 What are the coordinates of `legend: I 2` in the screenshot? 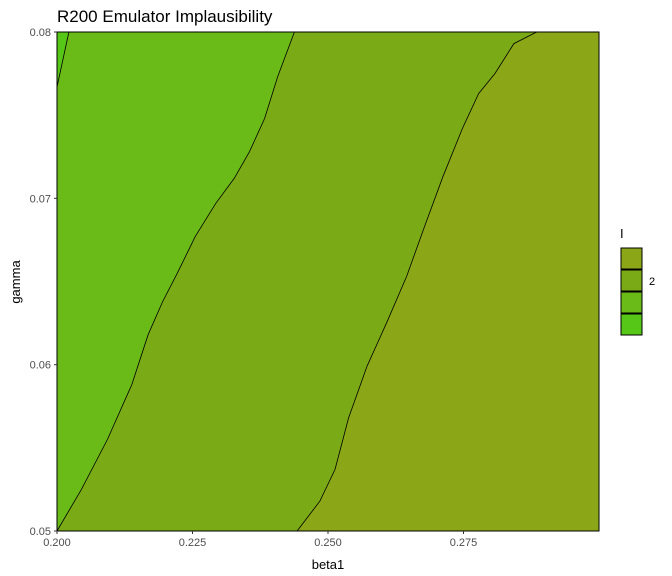 It's located at (637, 281).